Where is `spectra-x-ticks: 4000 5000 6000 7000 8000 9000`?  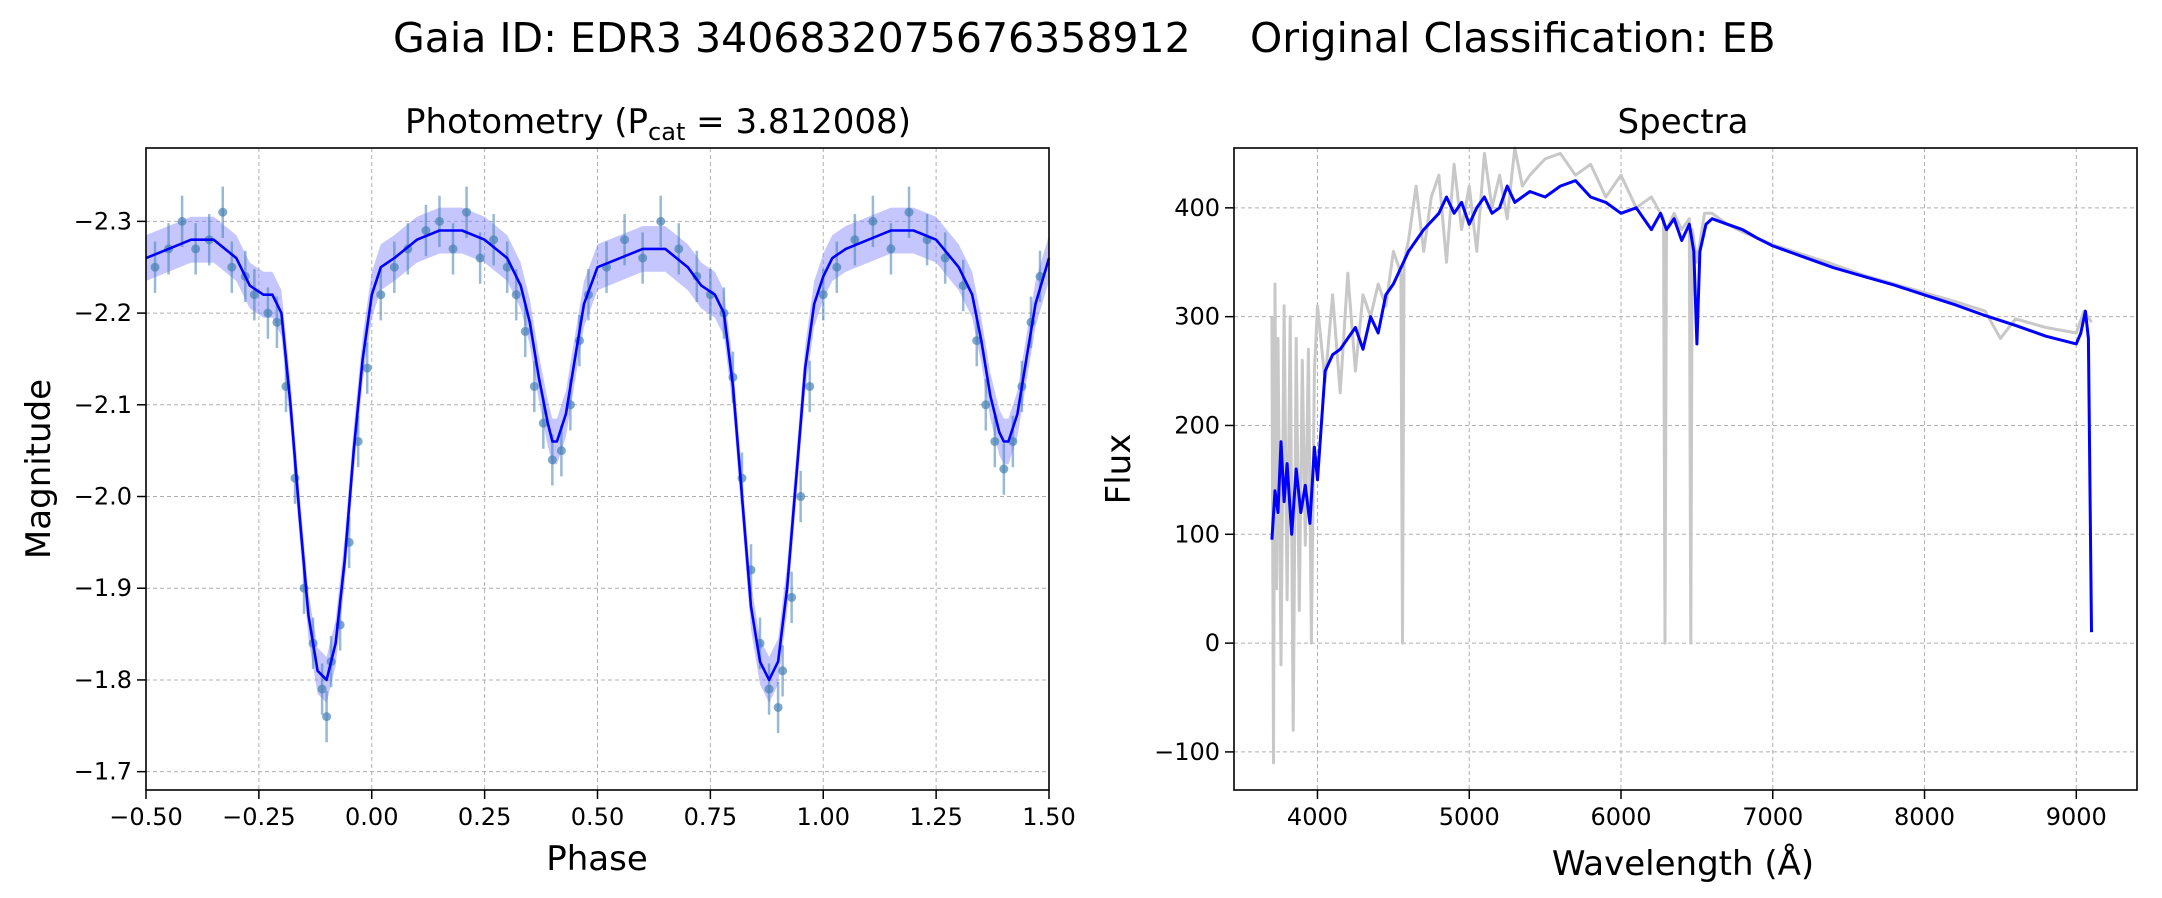
spectra-x-ticks: 4000 5000 6000 7000 8000 9000 is located at coordinates (1697, 810).